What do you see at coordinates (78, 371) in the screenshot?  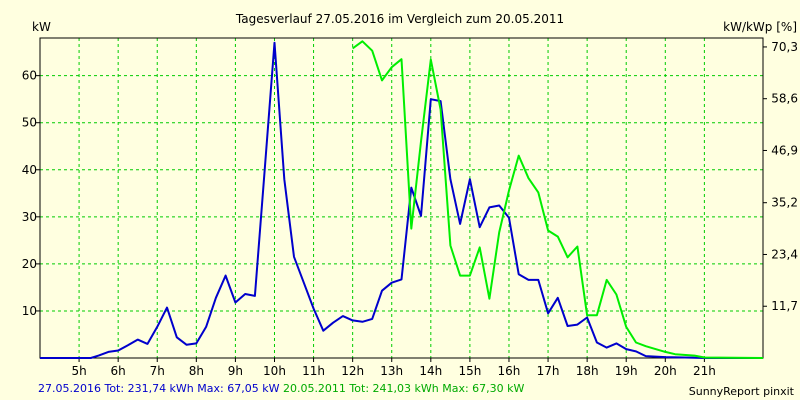 I see `x-tick-label: 5h` at bounding box center [78, 371].